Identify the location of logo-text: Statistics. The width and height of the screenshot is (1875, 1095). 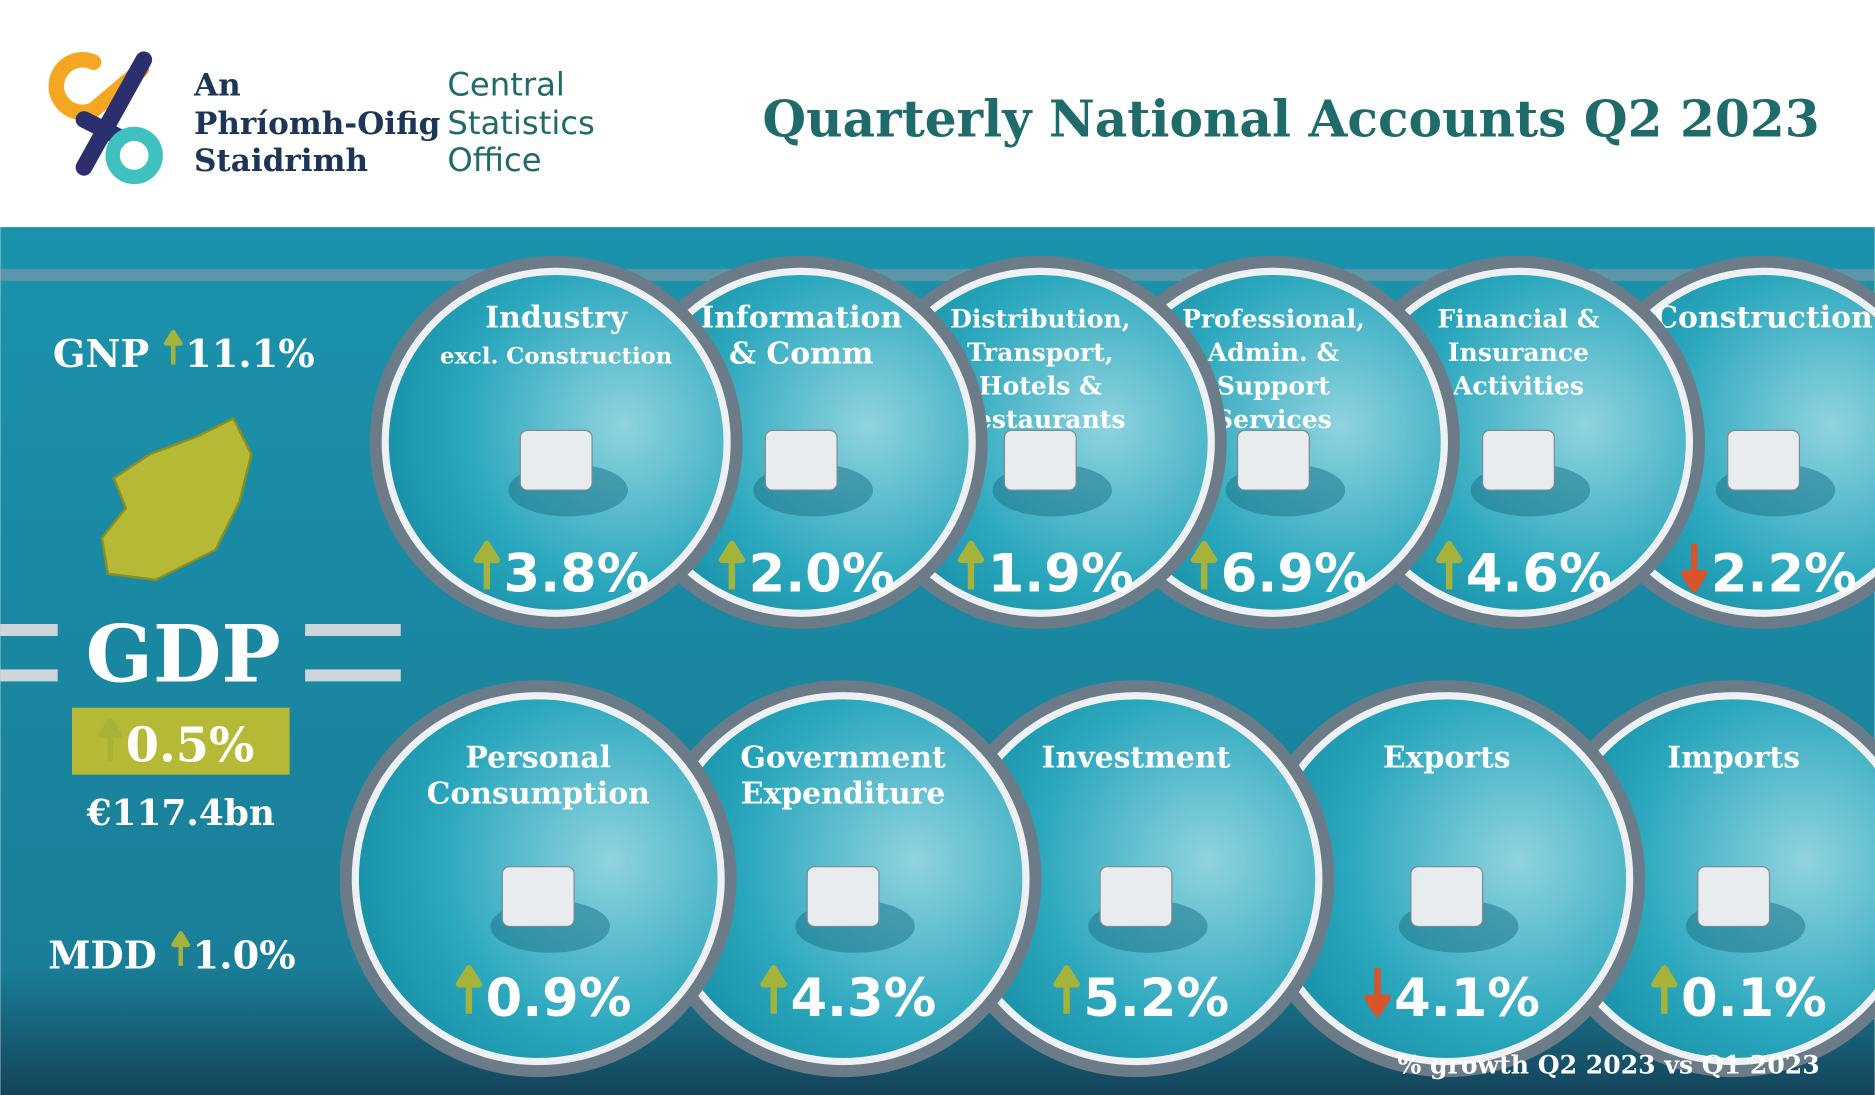
(521, 123).